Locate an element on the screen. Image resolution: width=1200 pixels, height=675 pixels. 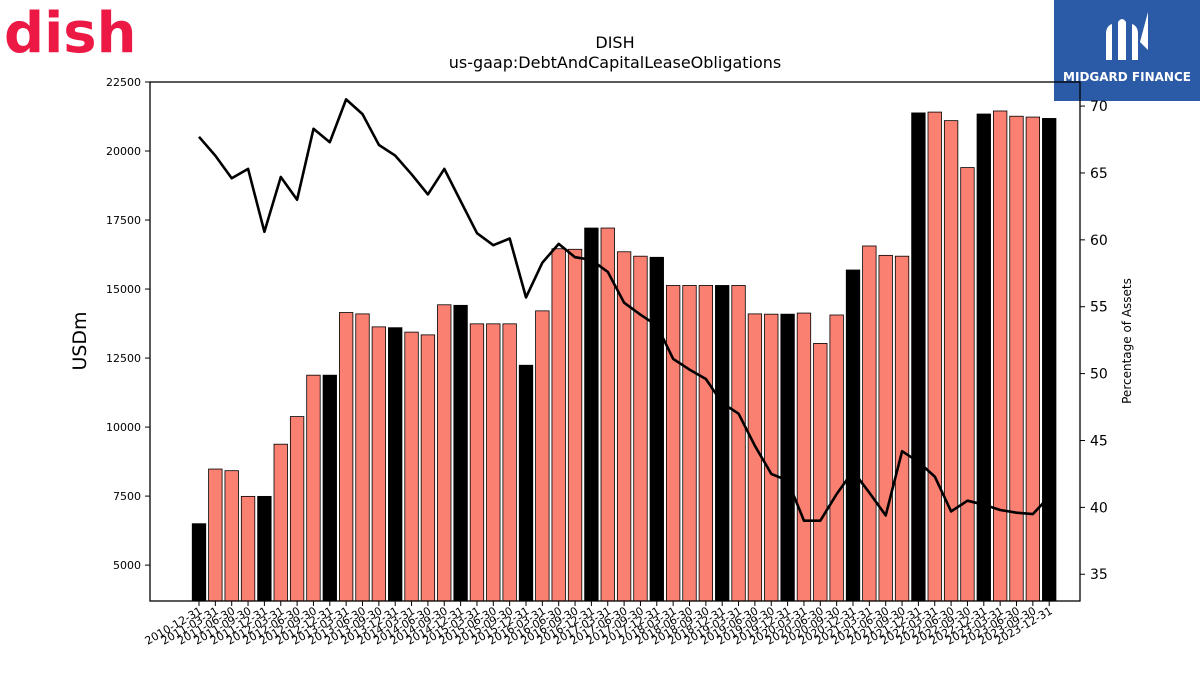
y-tick-label: 20000 is located at coordinates (123, 151).